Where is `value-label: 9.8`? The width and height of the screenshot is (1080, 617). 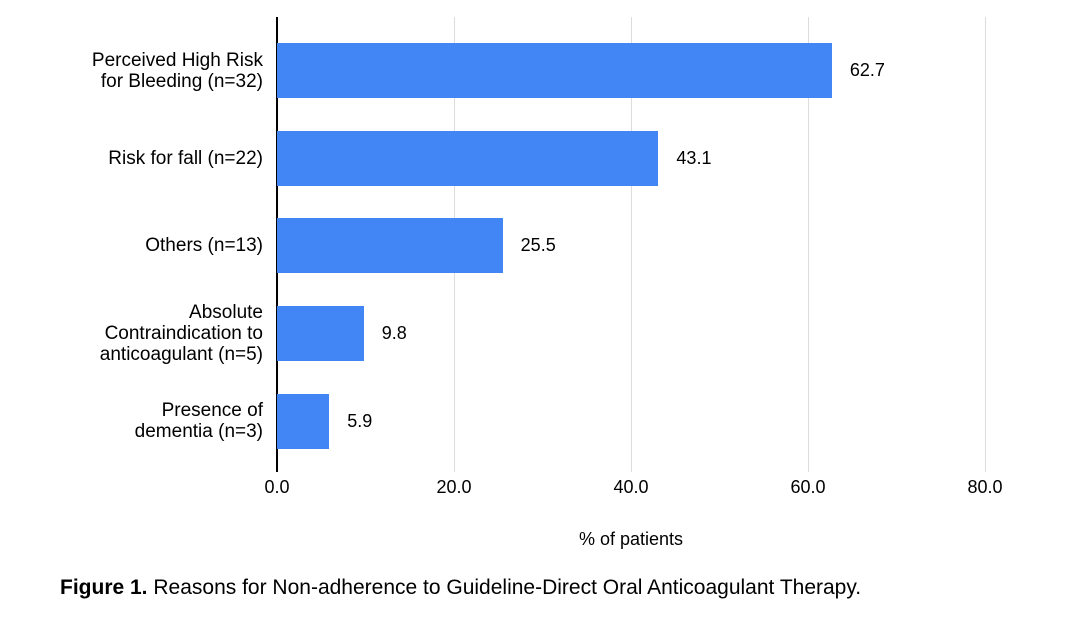
value-label: 9.8 is located at coordinates (394, 333).